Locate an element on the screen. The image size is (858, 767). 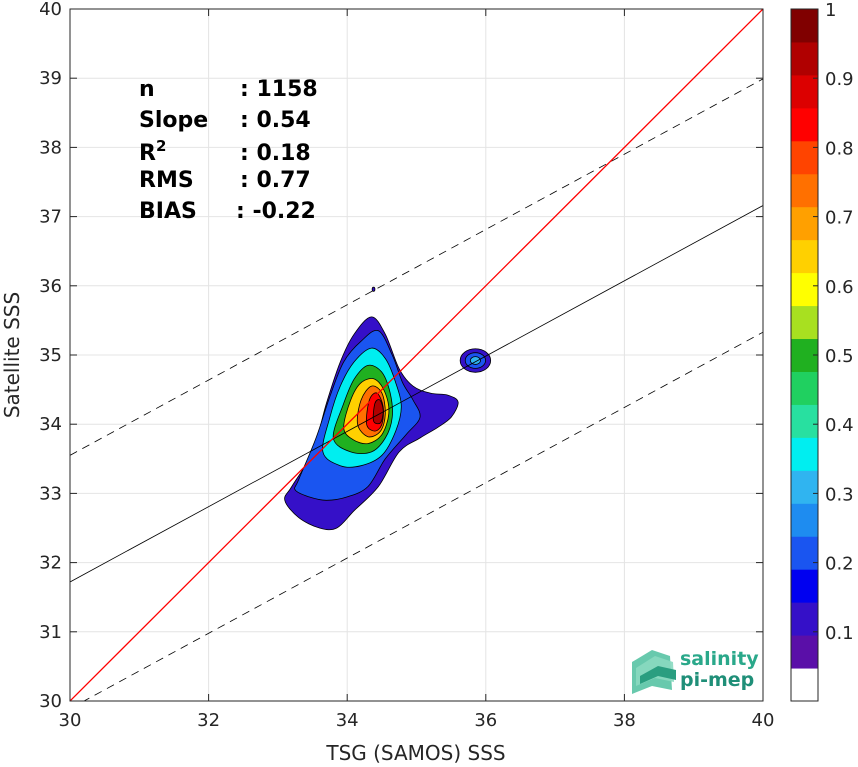
stat-label: Slope is located at coordinates (173, 120).